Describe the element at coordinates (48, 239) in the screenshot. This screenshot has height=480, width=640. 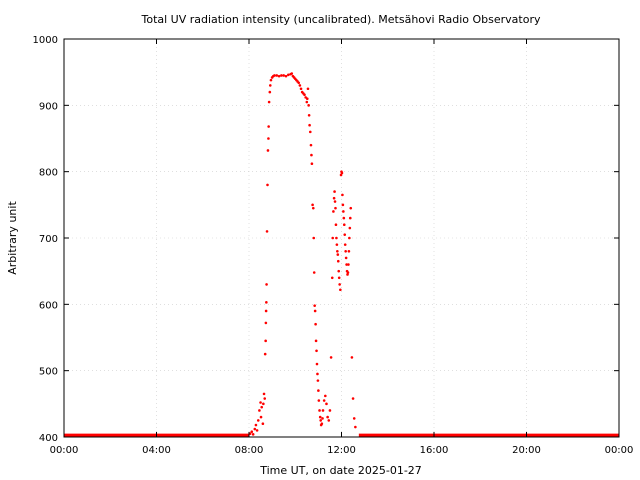
I see `y-tick-label: 700` at that location.